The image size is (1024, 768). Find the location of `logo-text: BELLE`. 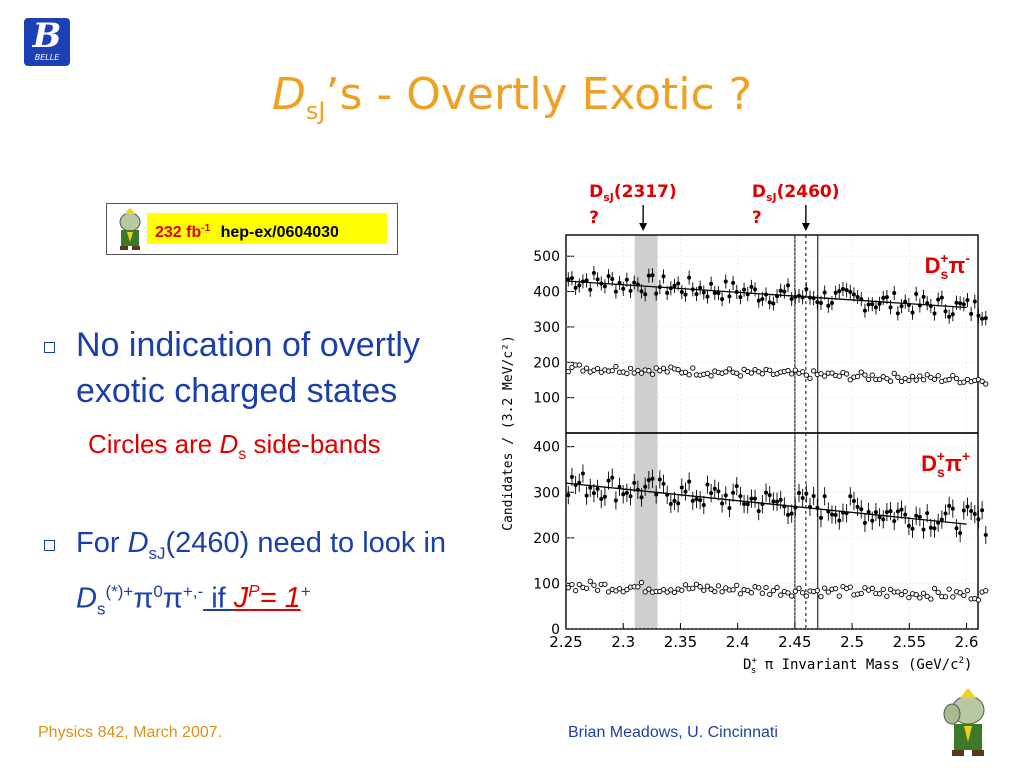

logo-text: BELLE is located at coordinates (47, 57).